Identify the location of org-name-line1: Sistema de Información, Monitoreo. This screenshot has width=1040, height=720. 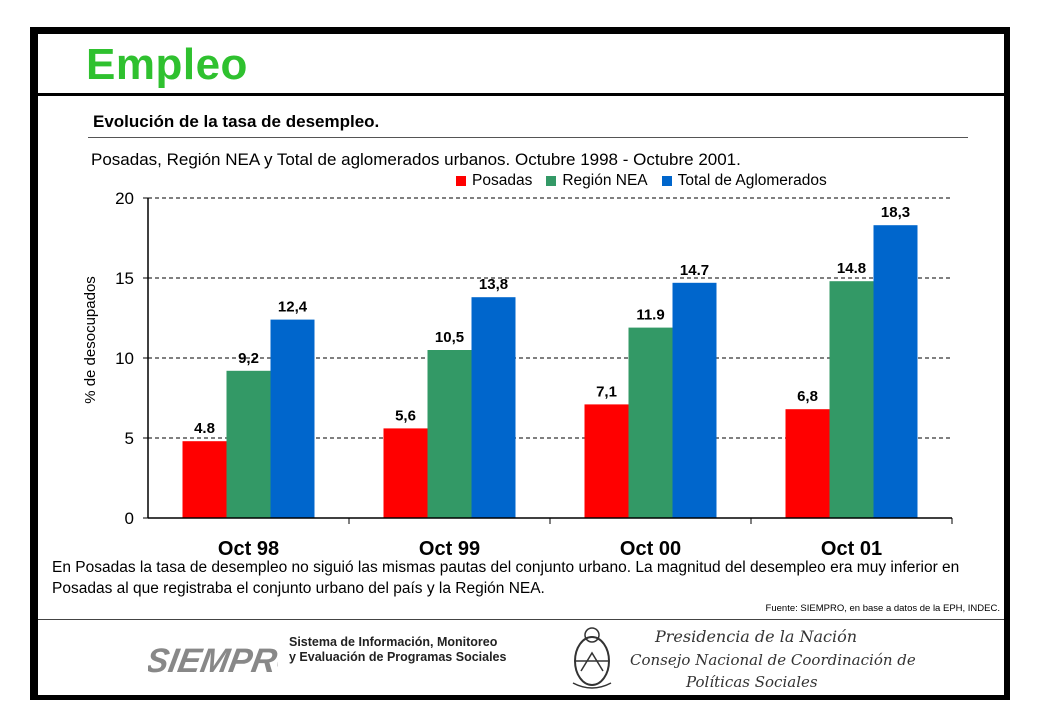
(393, 642).